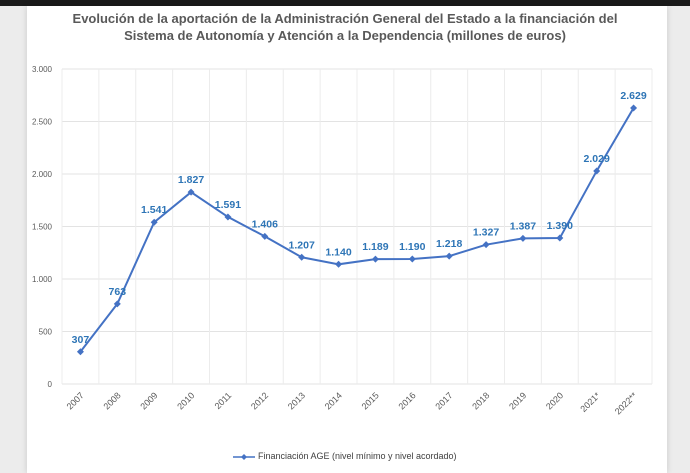 This screenshot has height=473, width=690. Describe the element at coordinates (46, 332) in the screenshot. I see `y-tick-label: 500` at that location.